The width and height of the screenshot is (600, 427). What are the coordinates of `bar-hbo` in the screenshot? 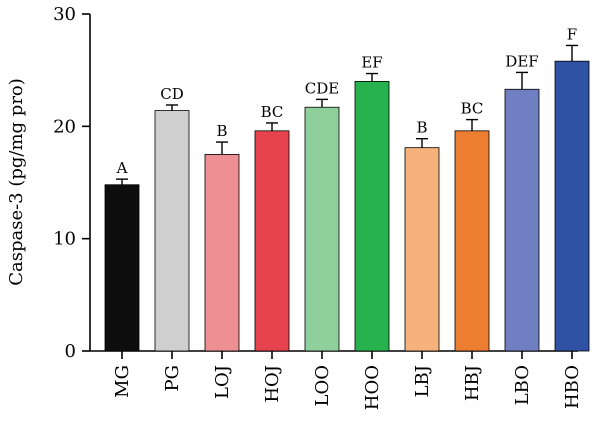 It's located at (572, 206).